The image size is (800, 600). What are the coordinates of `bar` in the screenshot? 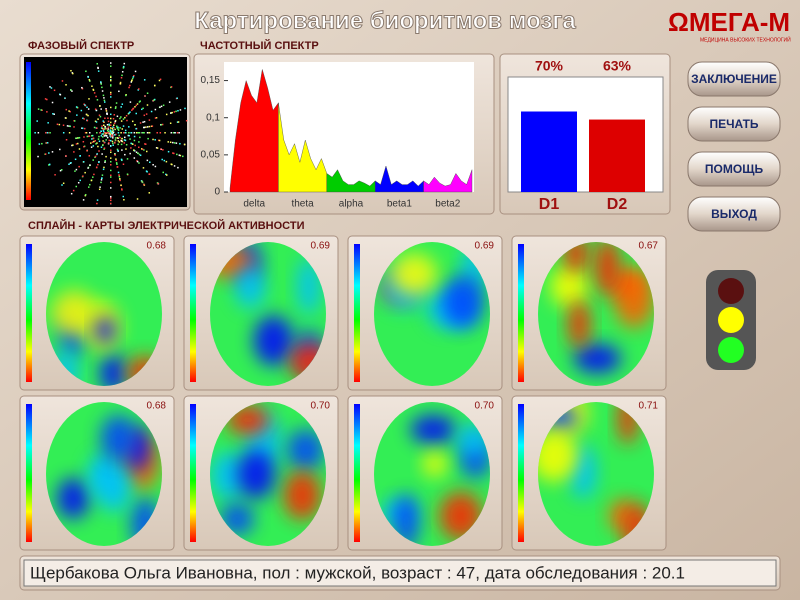 It's located at (549, 151).